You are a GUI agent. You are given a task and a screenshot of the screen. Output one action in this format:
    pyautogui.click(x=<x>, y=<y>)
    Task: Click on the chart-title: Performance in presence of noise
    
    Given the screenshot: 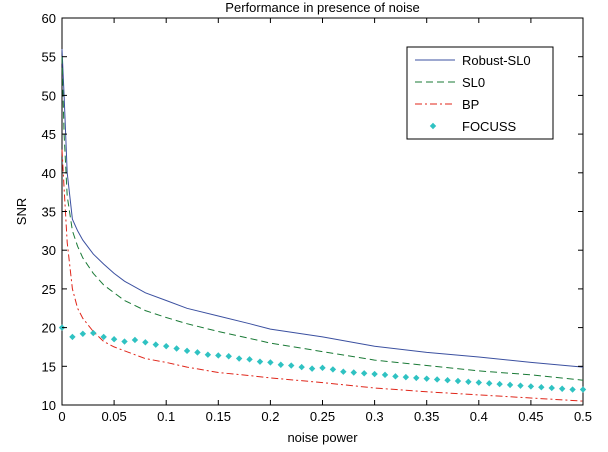 What is the action you would take?
    pyautogui.click(x=322, y=7)
    